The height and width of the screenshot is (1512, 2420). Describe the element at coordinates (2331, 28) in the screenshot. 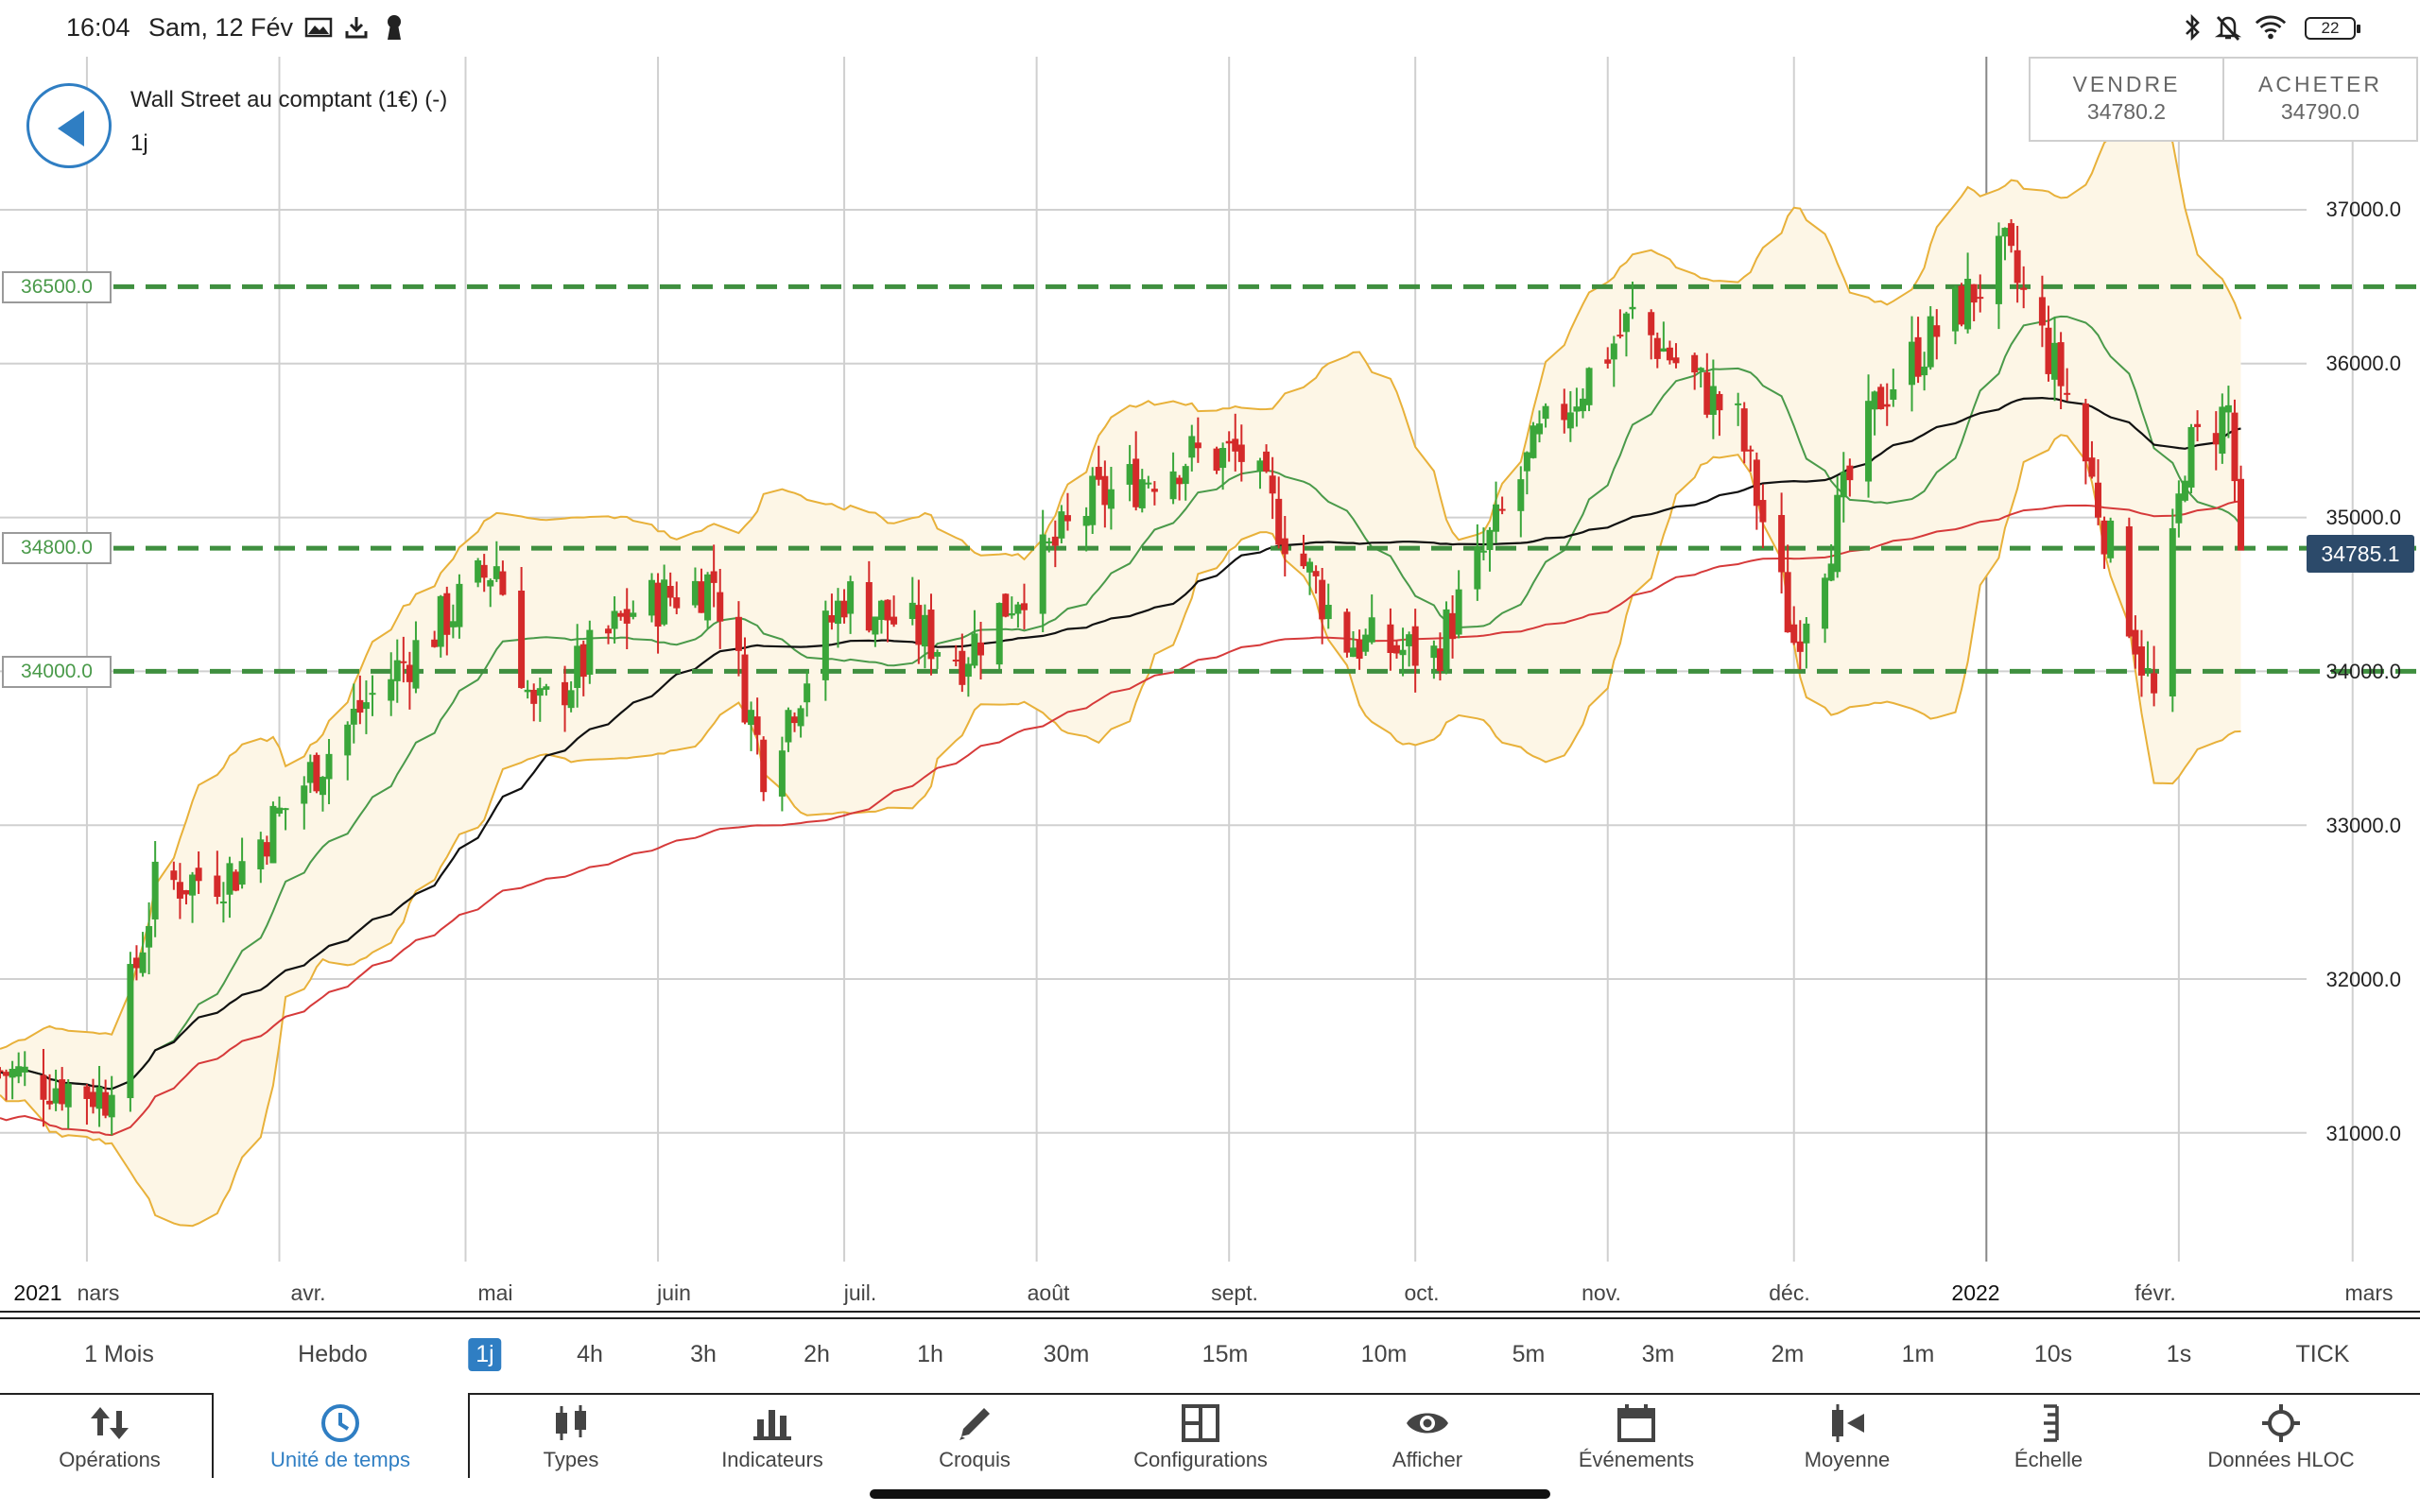

I see `battery-level: 22` at that location.